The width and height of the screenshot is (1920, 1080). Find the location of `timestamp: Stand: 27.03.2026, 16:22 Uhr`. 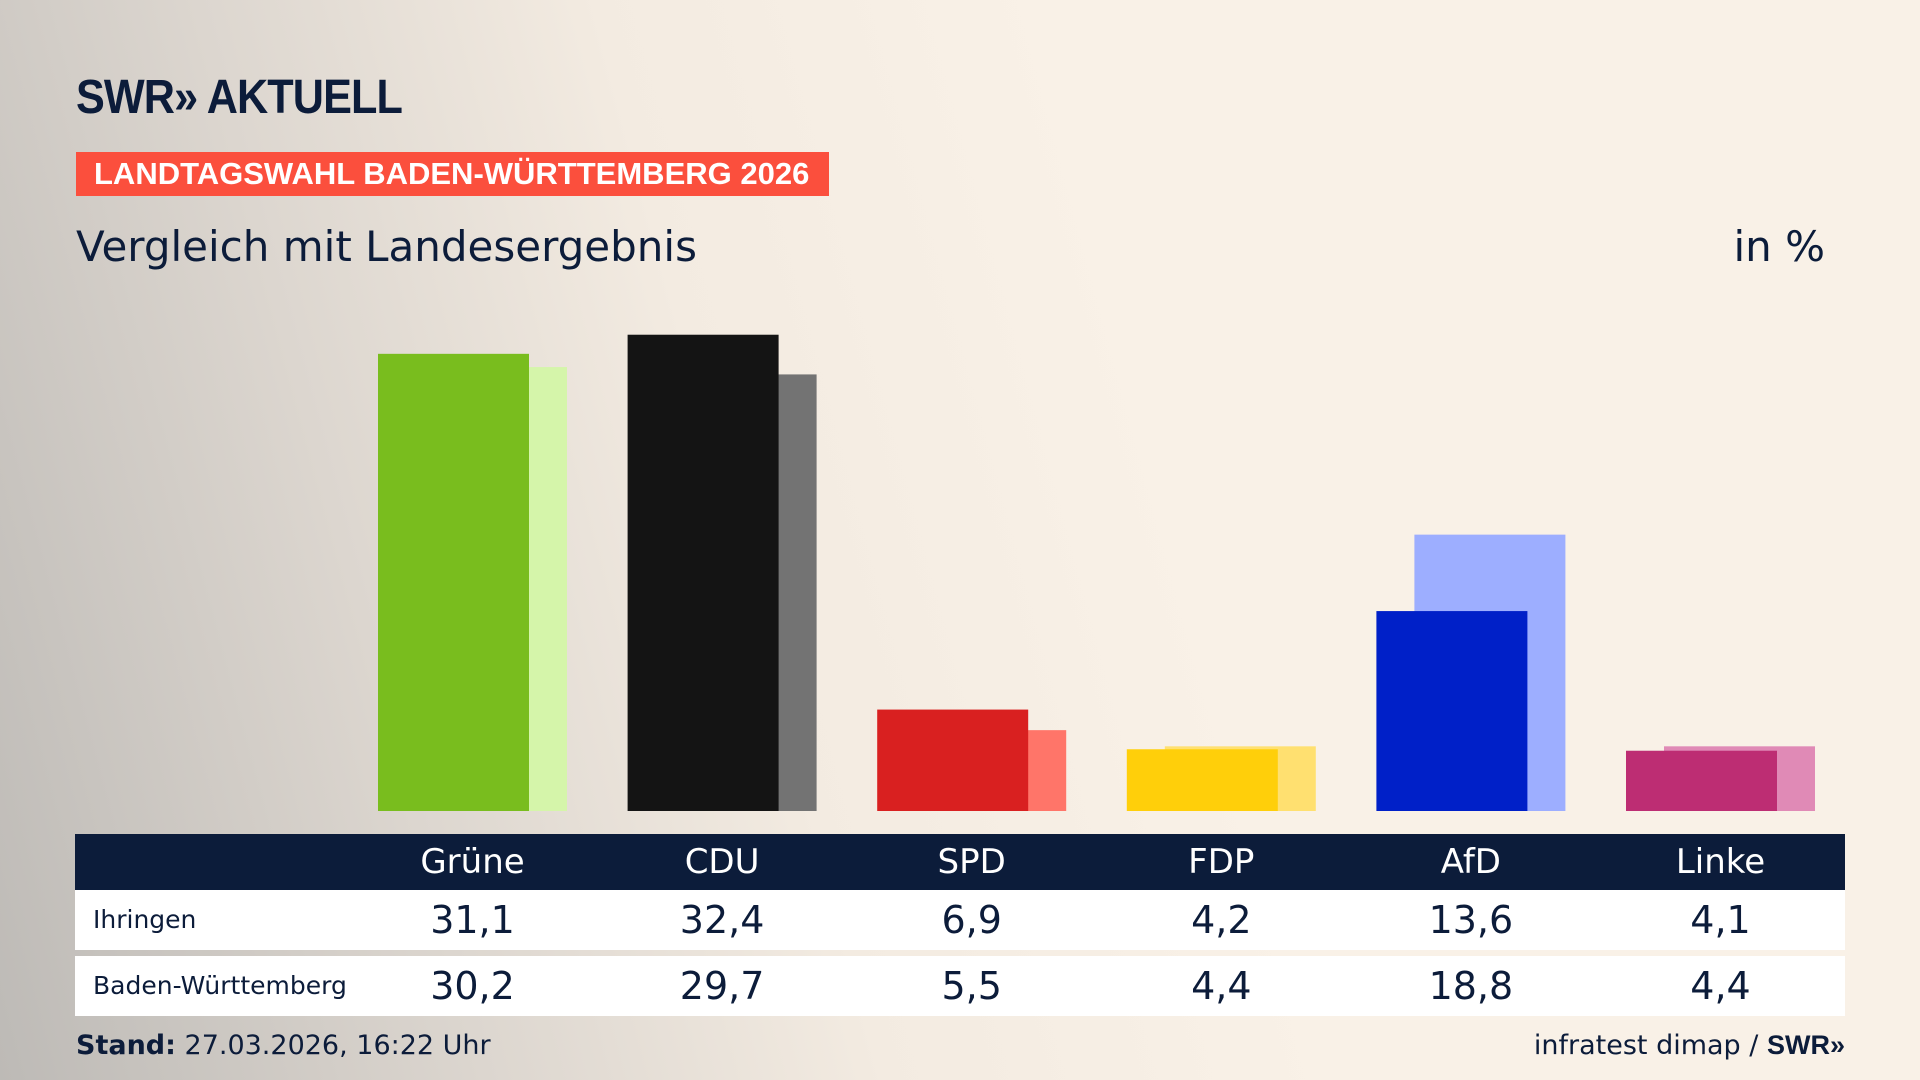

timestamp: Stand: 27.03.2026, 16:22 Uhr is located at coordinates (283, 1045).